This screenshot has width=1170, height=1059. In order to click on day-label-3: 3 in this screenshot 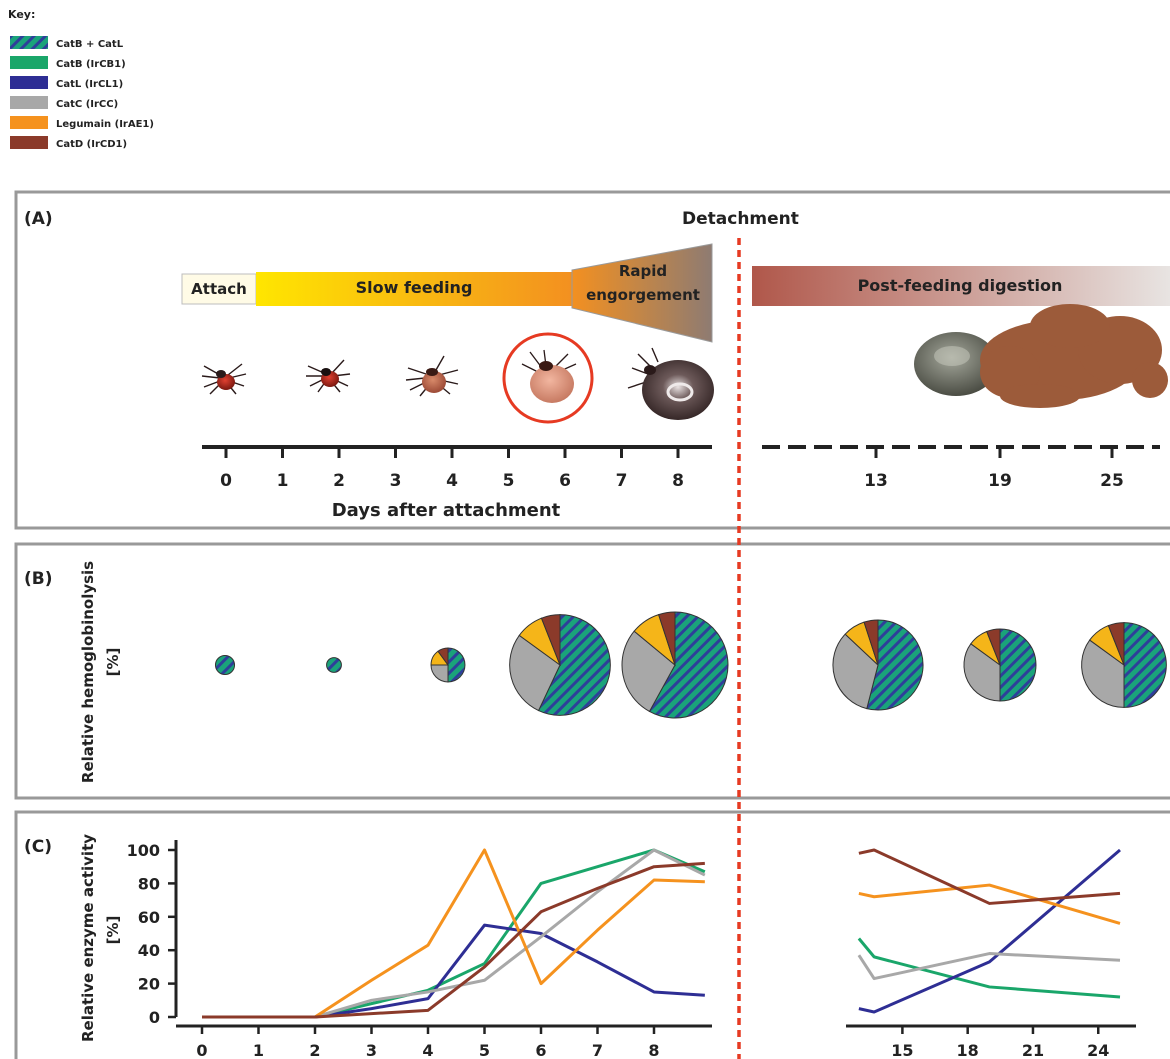, I will do `click(396, 481)`.